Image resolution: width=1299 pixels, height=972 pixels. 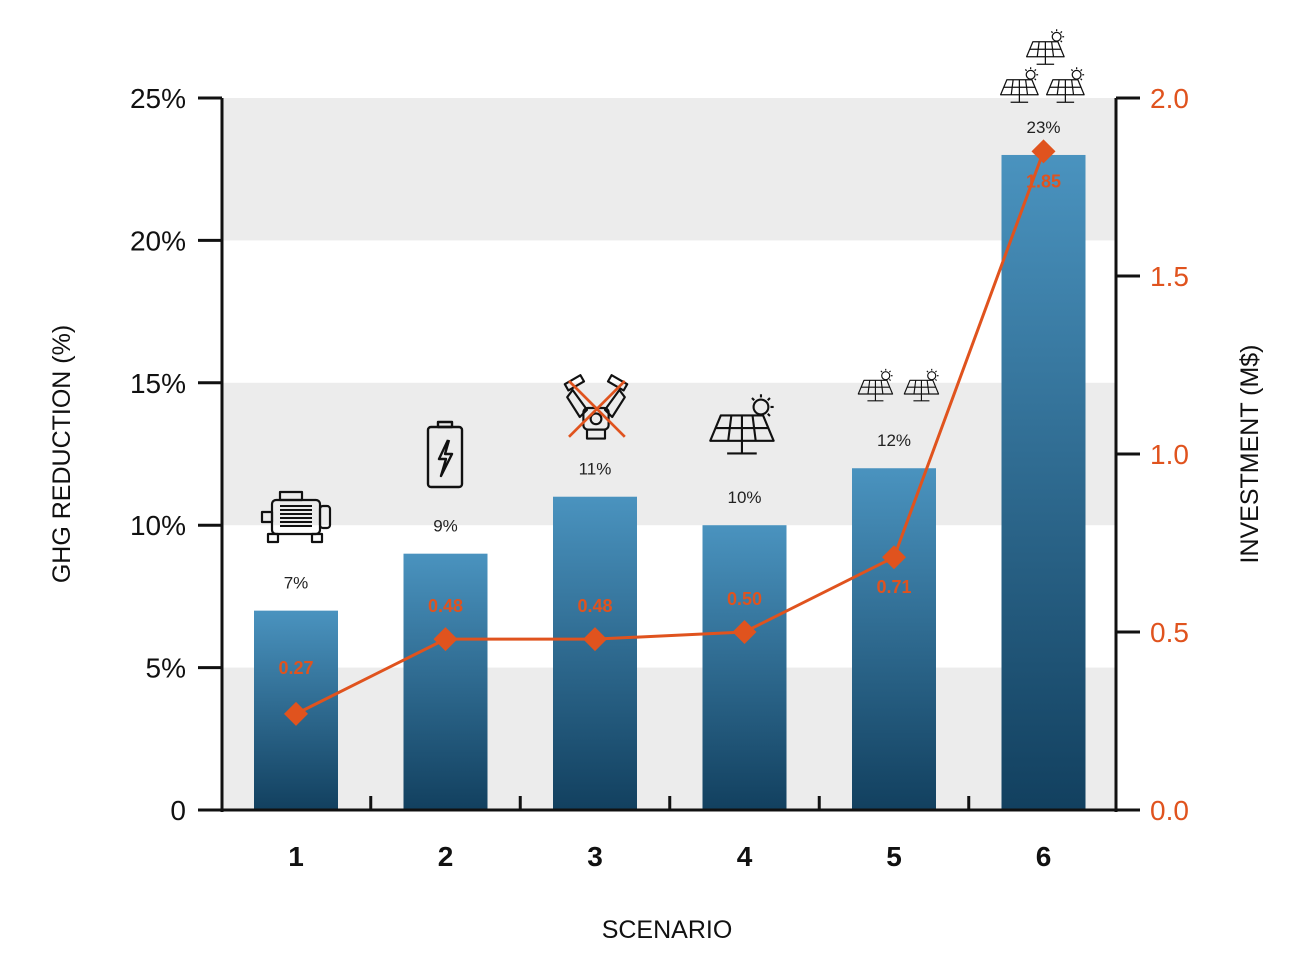 What do you see at coordinates (744, 497) in the screenshot?
I see `bar-value-label: 10%` at bounding box center [744, 497].